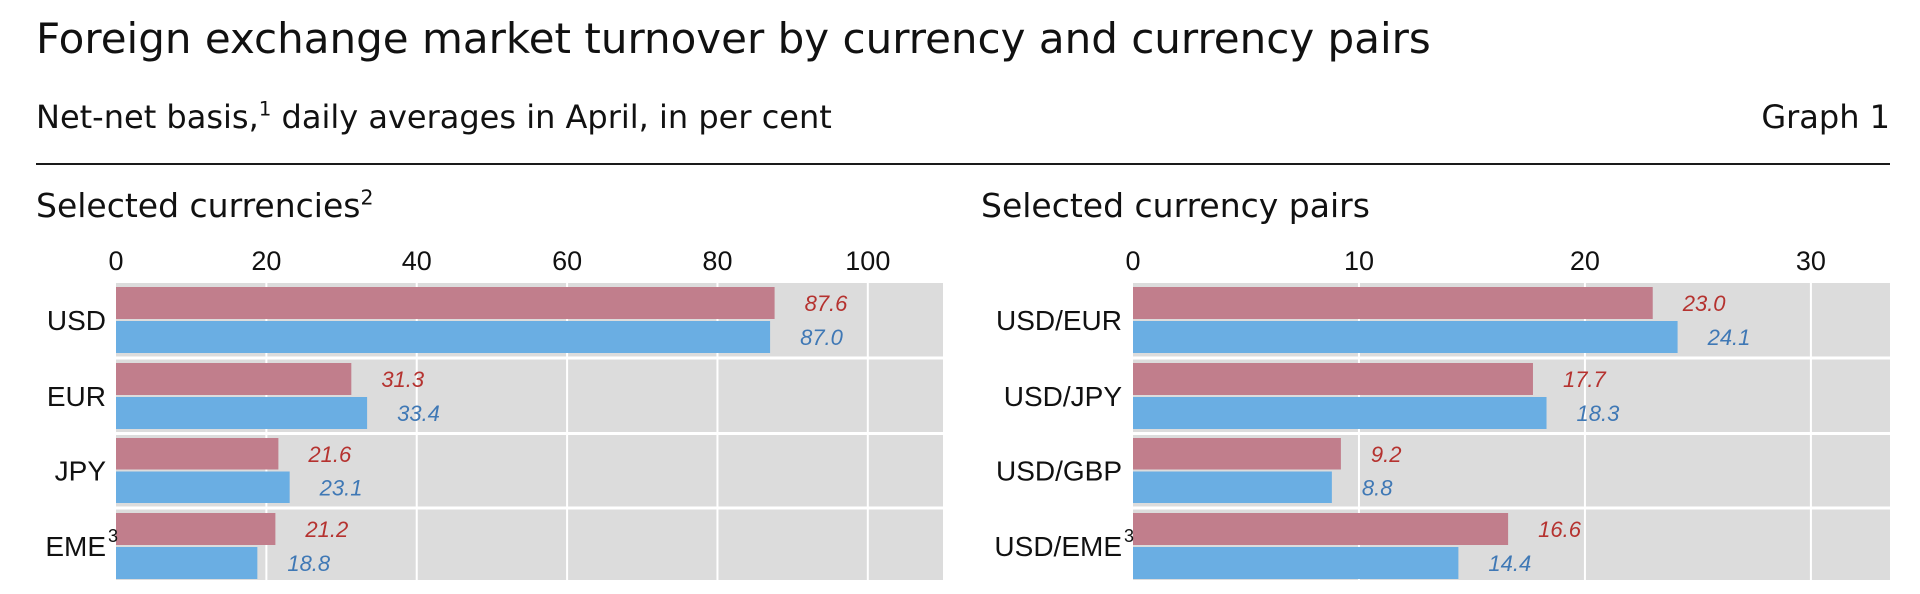 This screenshot has height=594, width=1920. What do you see at coordinates (1175, 205) in the screenshot?
I see `panel-title-currency-pairs: Selected currency pairs` at bounding box center [1175, 205].